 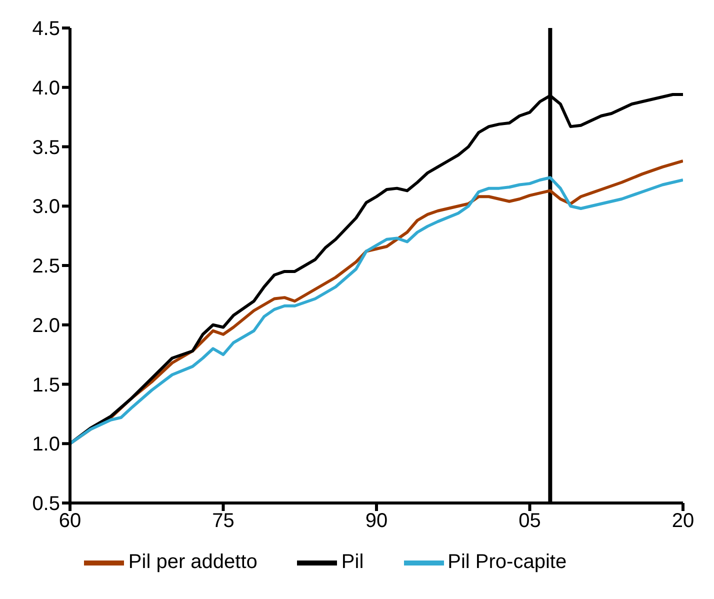 I want to click on y-tick-label: 2.0, so click(x=46, y=325).